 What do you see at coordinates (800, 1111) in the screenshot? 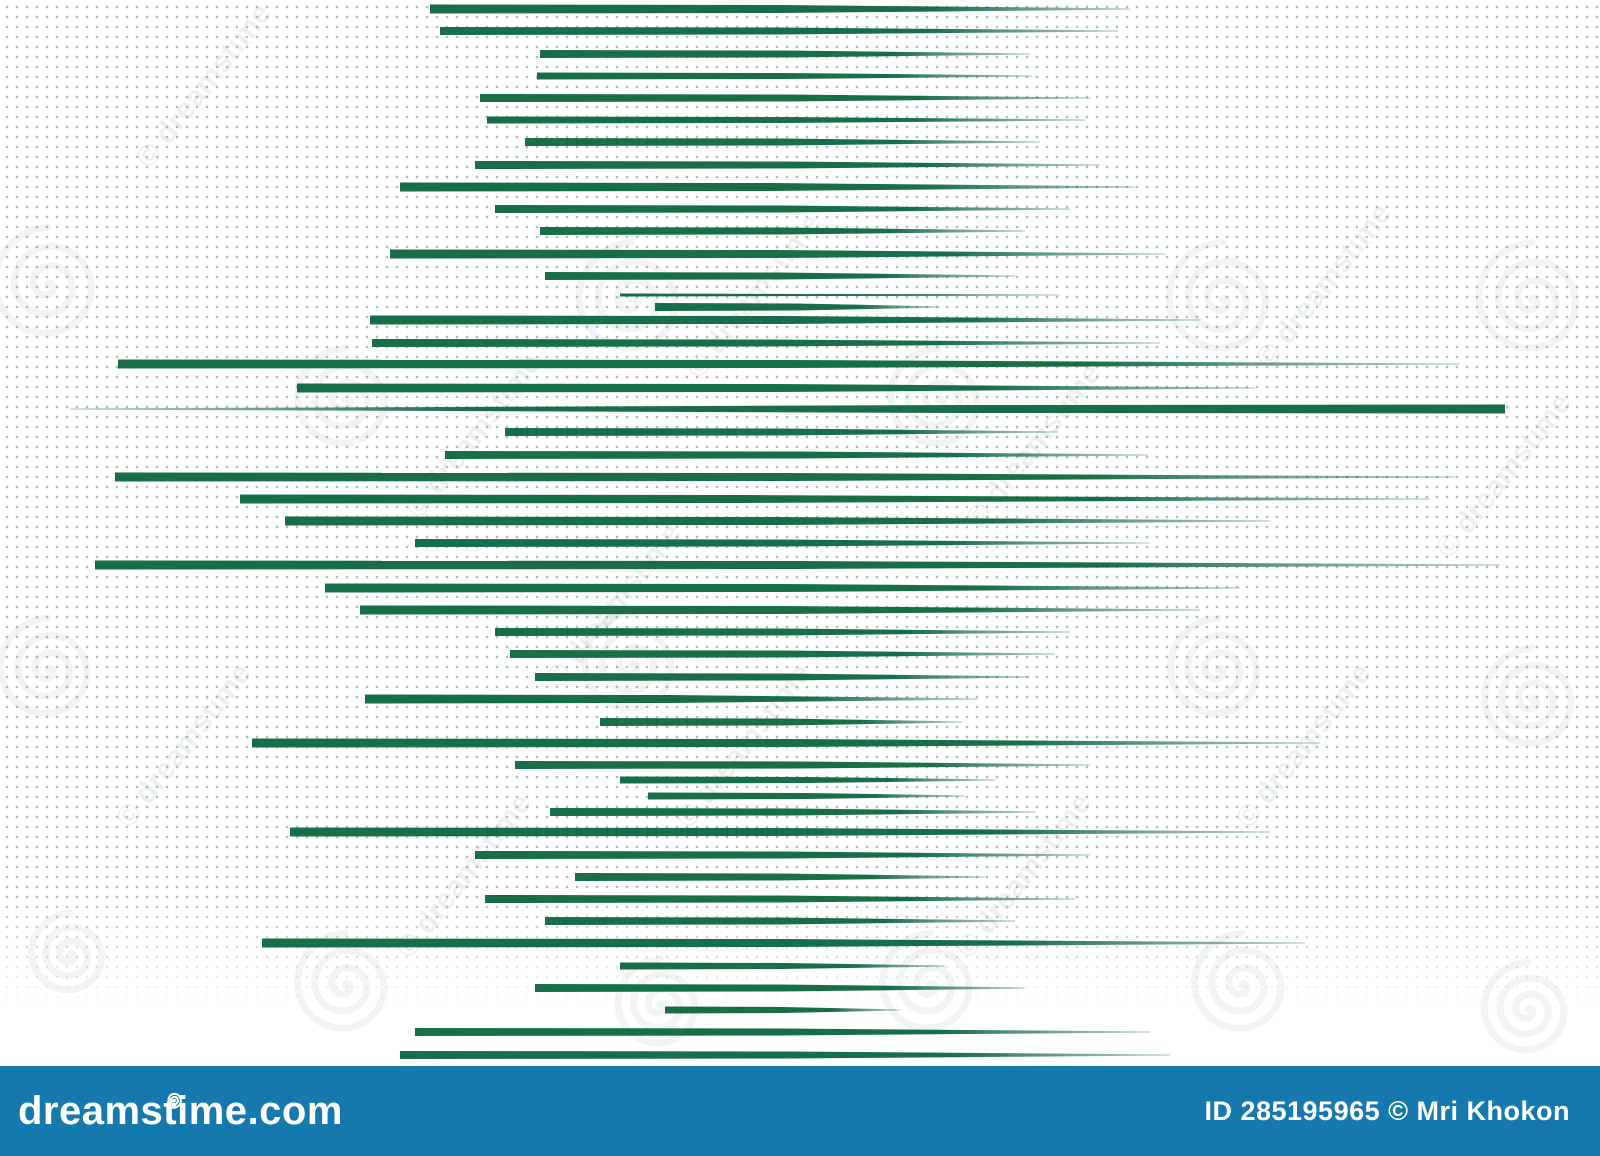
I see `watermark-footer-bar: dreamstime.com ID 285195965 © Mri Khokon` at bounding box center [800, 1111].